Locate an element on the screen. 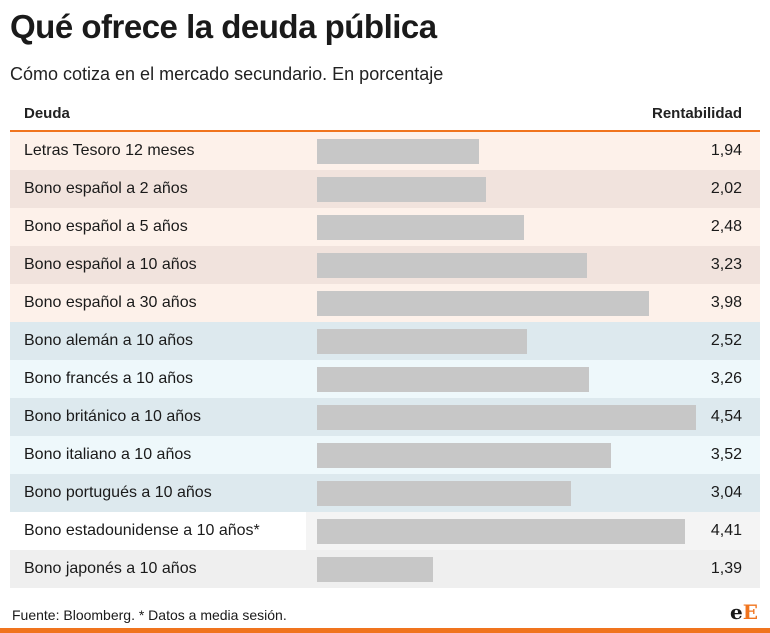  accent-bottom-bar is located at coordinates (385, 630).